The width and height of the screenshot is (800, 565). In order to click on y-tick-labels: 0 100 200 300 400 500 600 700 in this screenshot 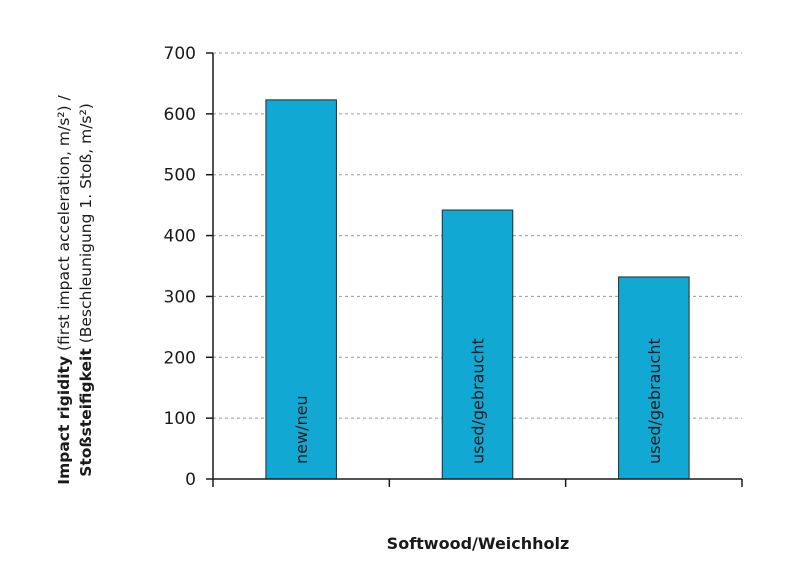, I will do `click(180, 267)`.